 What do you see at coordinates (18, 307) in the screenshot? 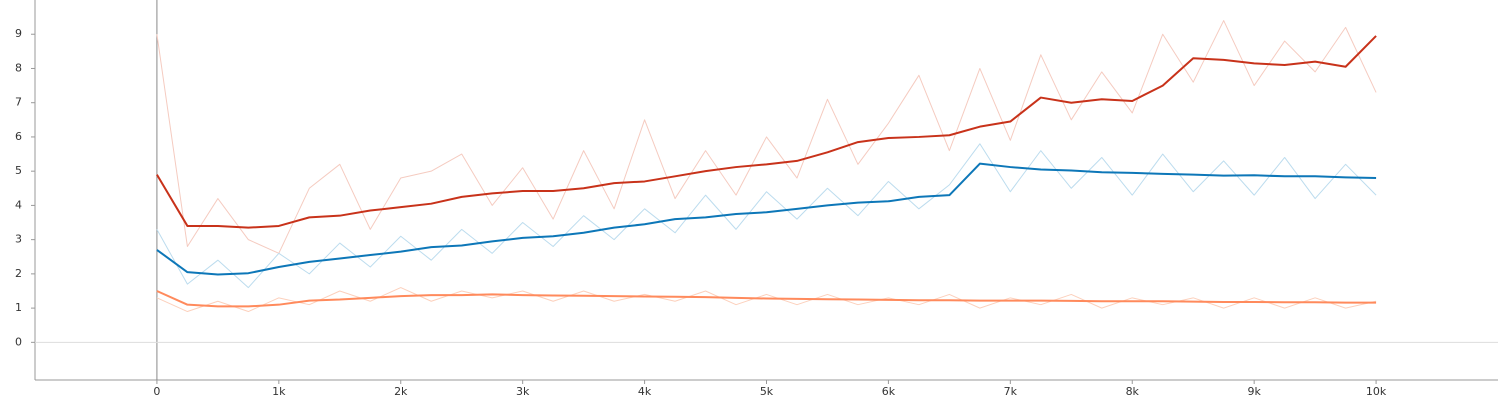
I see `y-tick-label: 1` at bounding box center [18, 307].